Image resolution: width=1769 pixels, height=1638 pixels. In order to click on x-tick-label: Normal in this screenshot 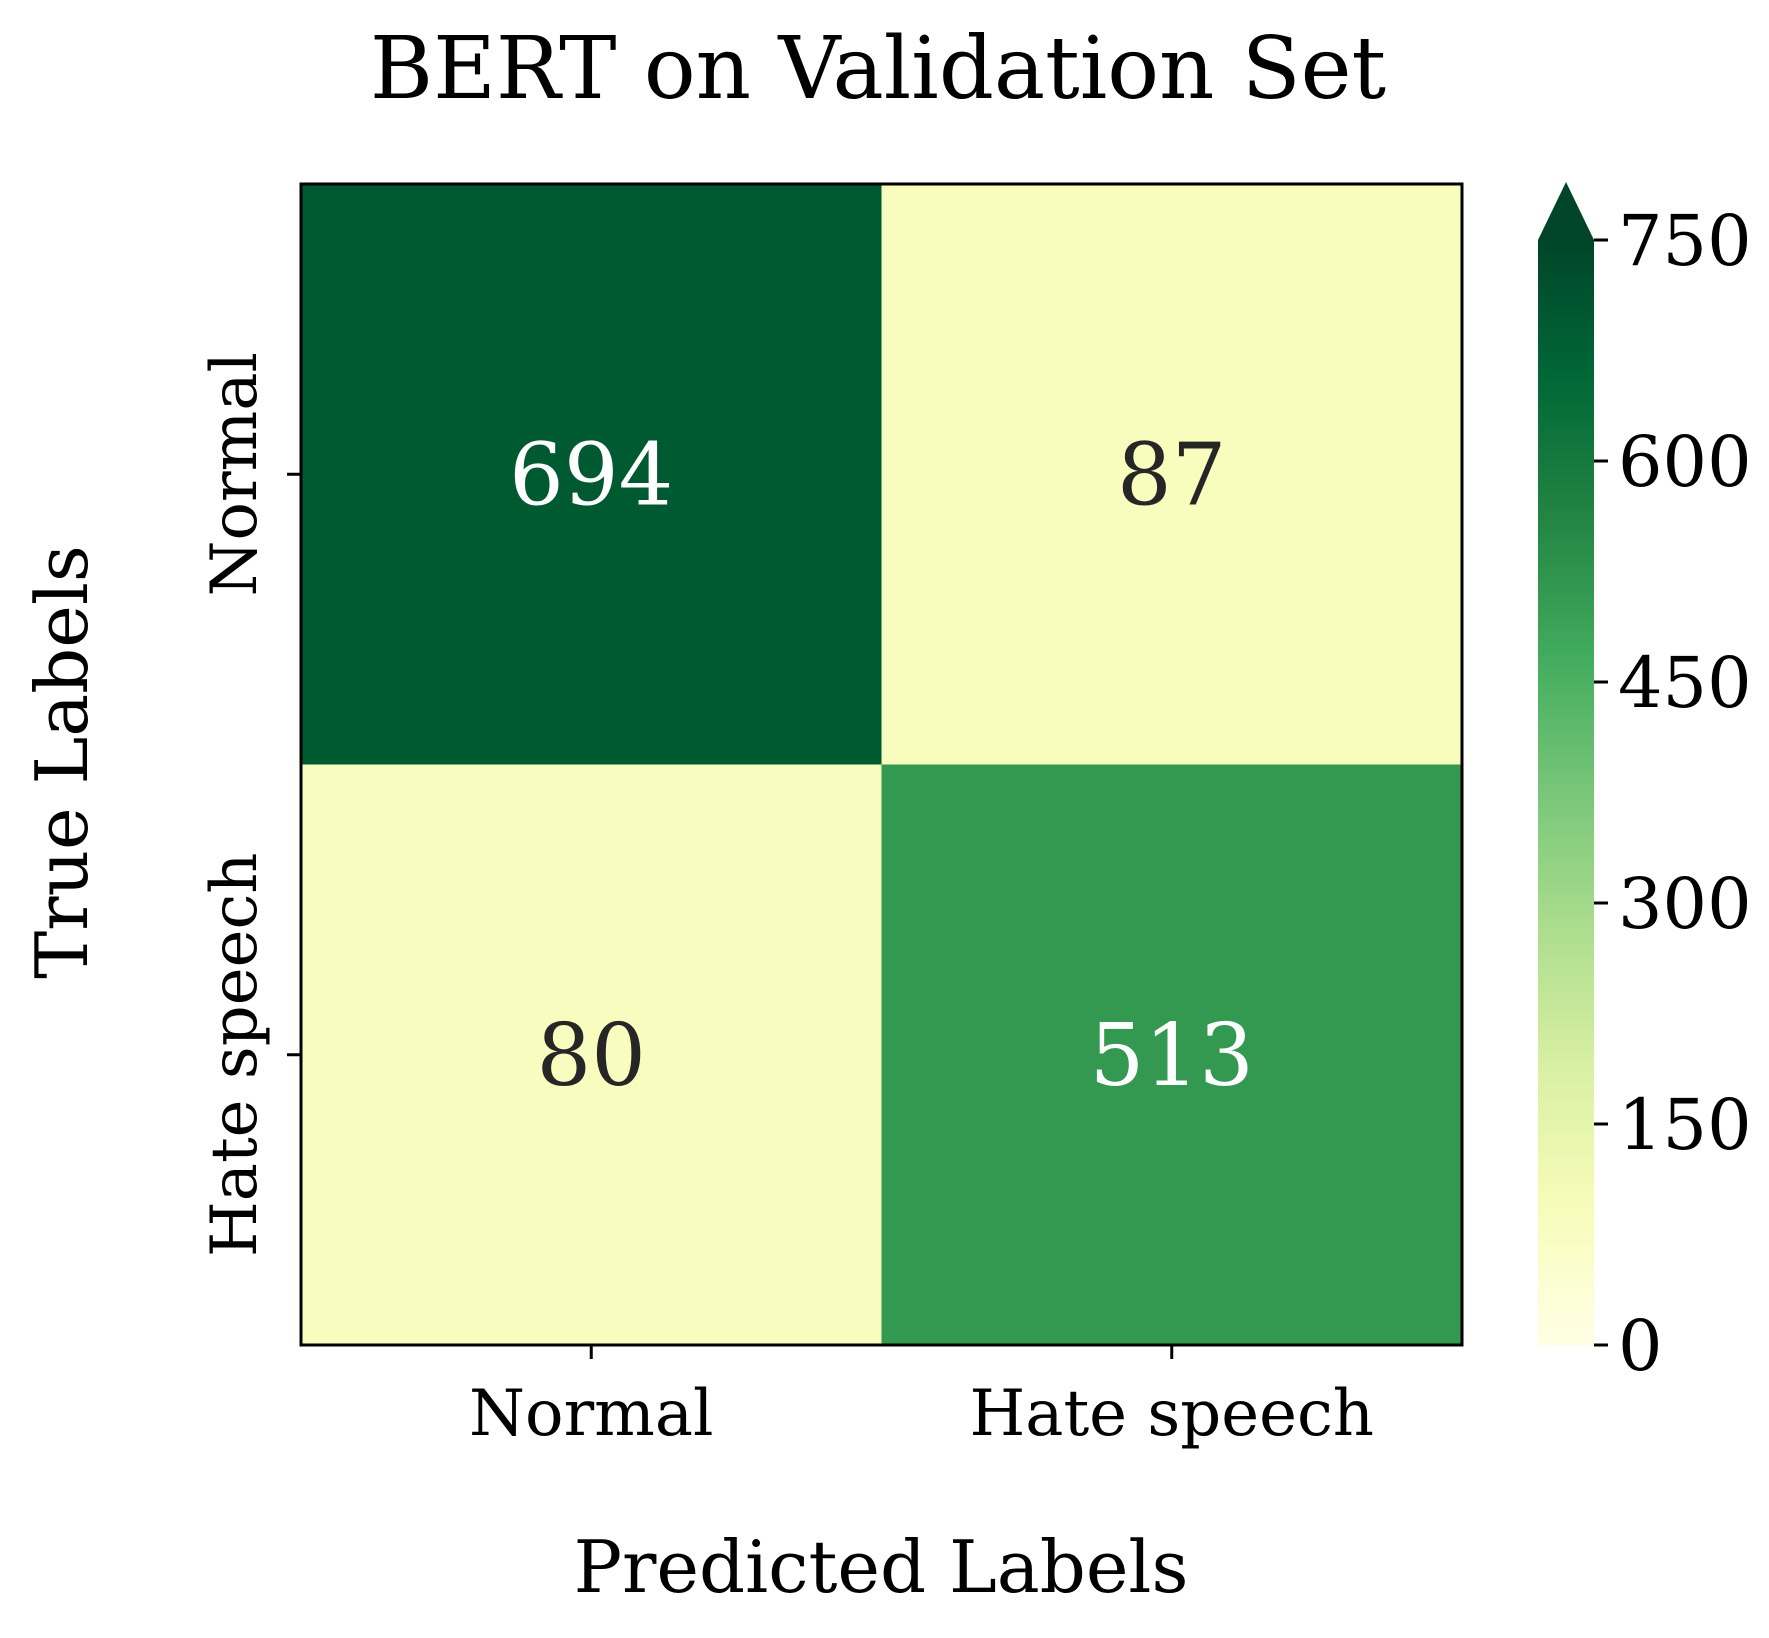, I will do `click(591, 1414)`.